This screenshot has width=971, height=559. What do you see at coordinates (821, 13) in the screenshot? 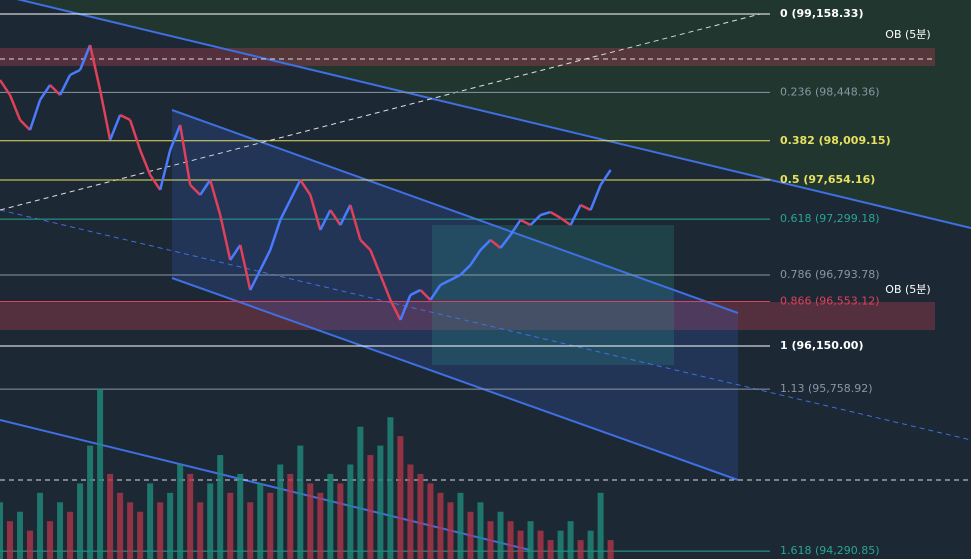
I see `fib-label: 0 (99,158.33)` at bounding box center [821, 13].